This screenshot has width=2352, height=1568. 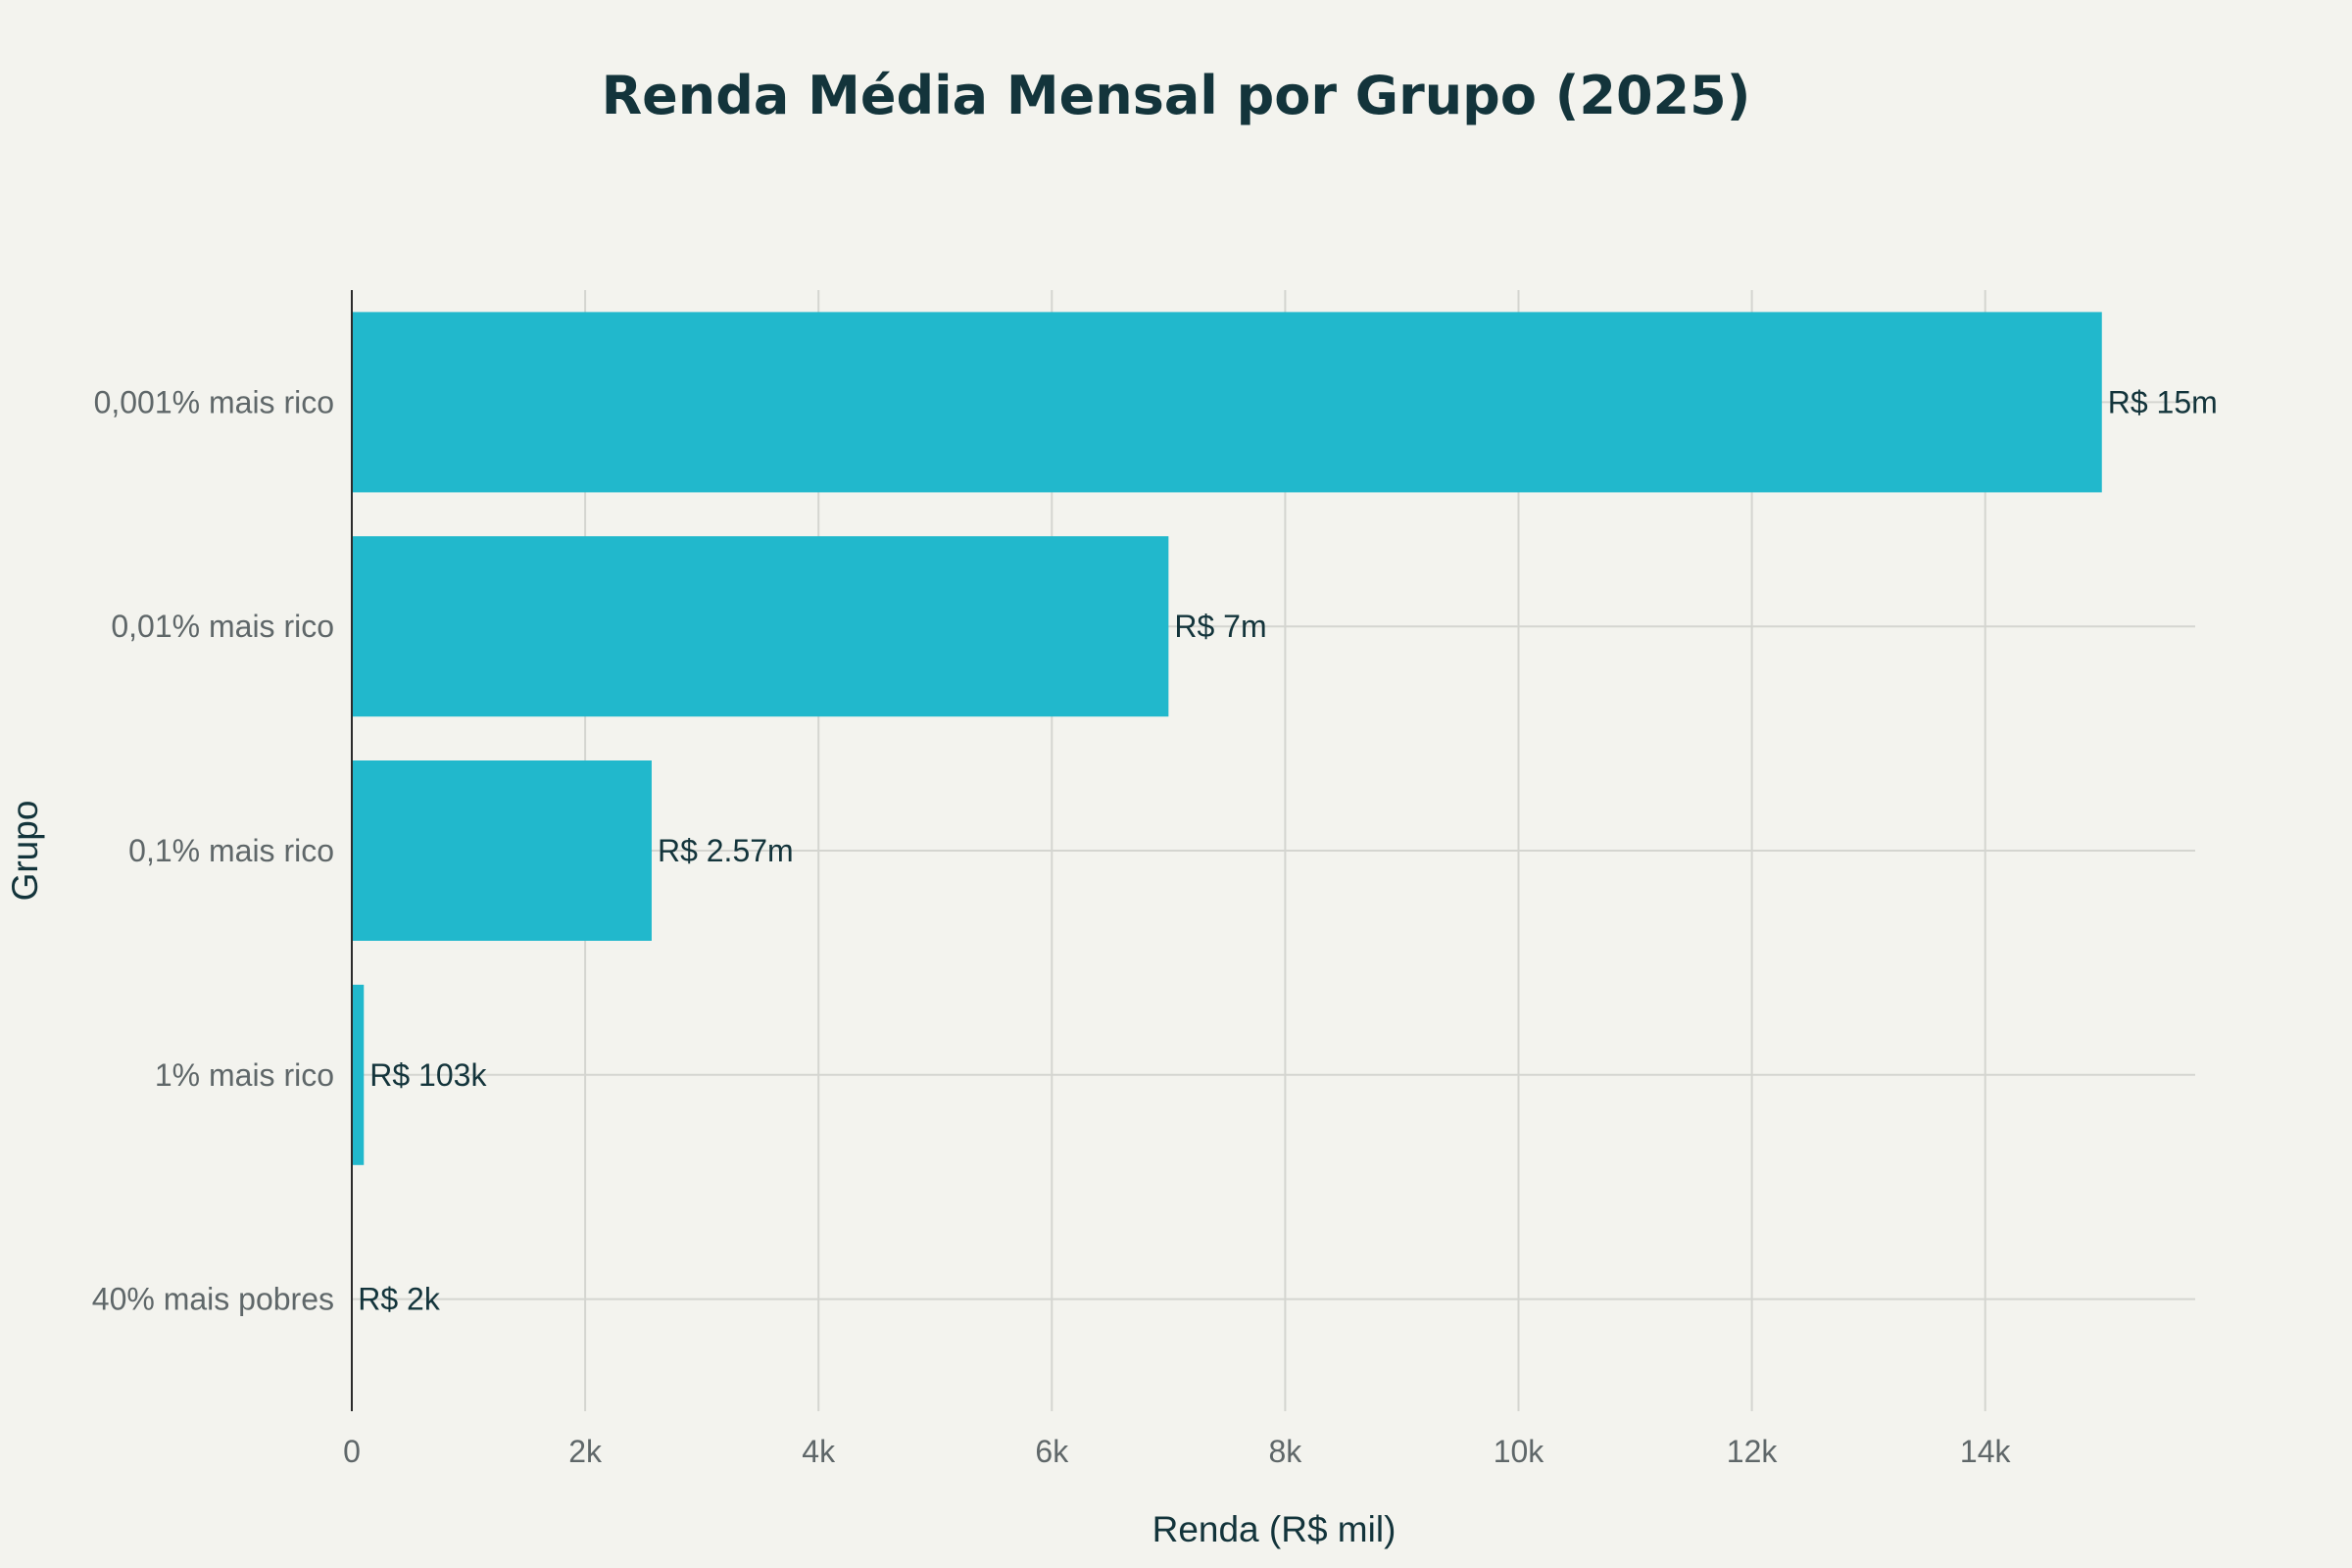 I want to click on x-axis-ticks: 0 2k 4k 6k 8k 10k 12k 14k, so click(x=1177, y=1451).